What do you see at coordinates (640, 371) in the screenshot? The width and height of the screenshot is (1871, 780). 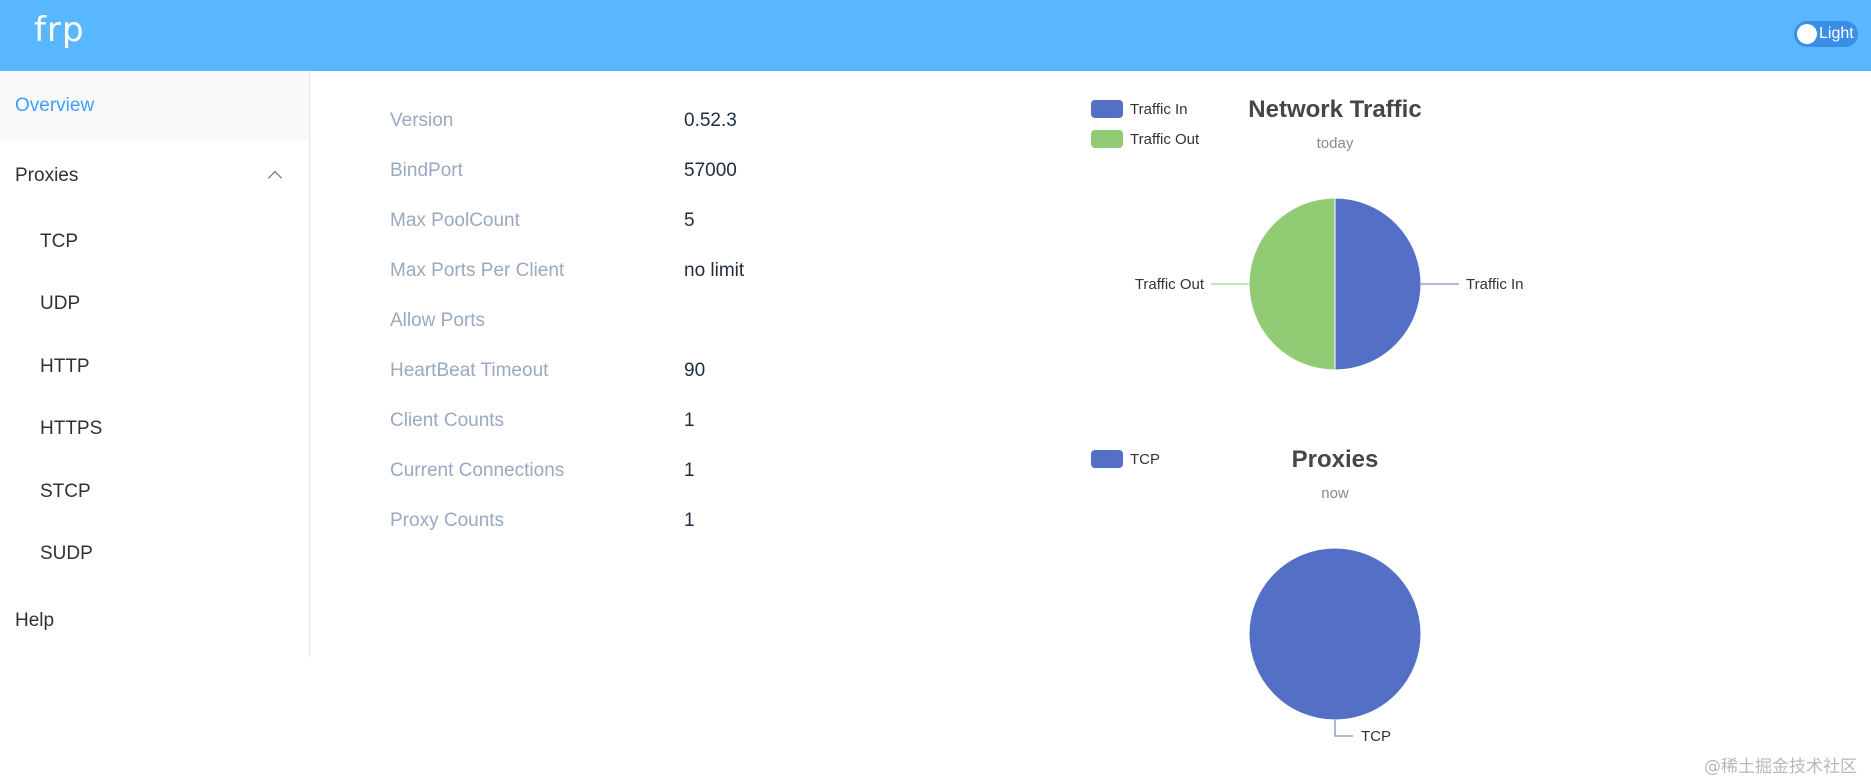 I see `info-row-heartbeat-timeout: HeartBeat Timeout 90` at bounding box center [640, 371].